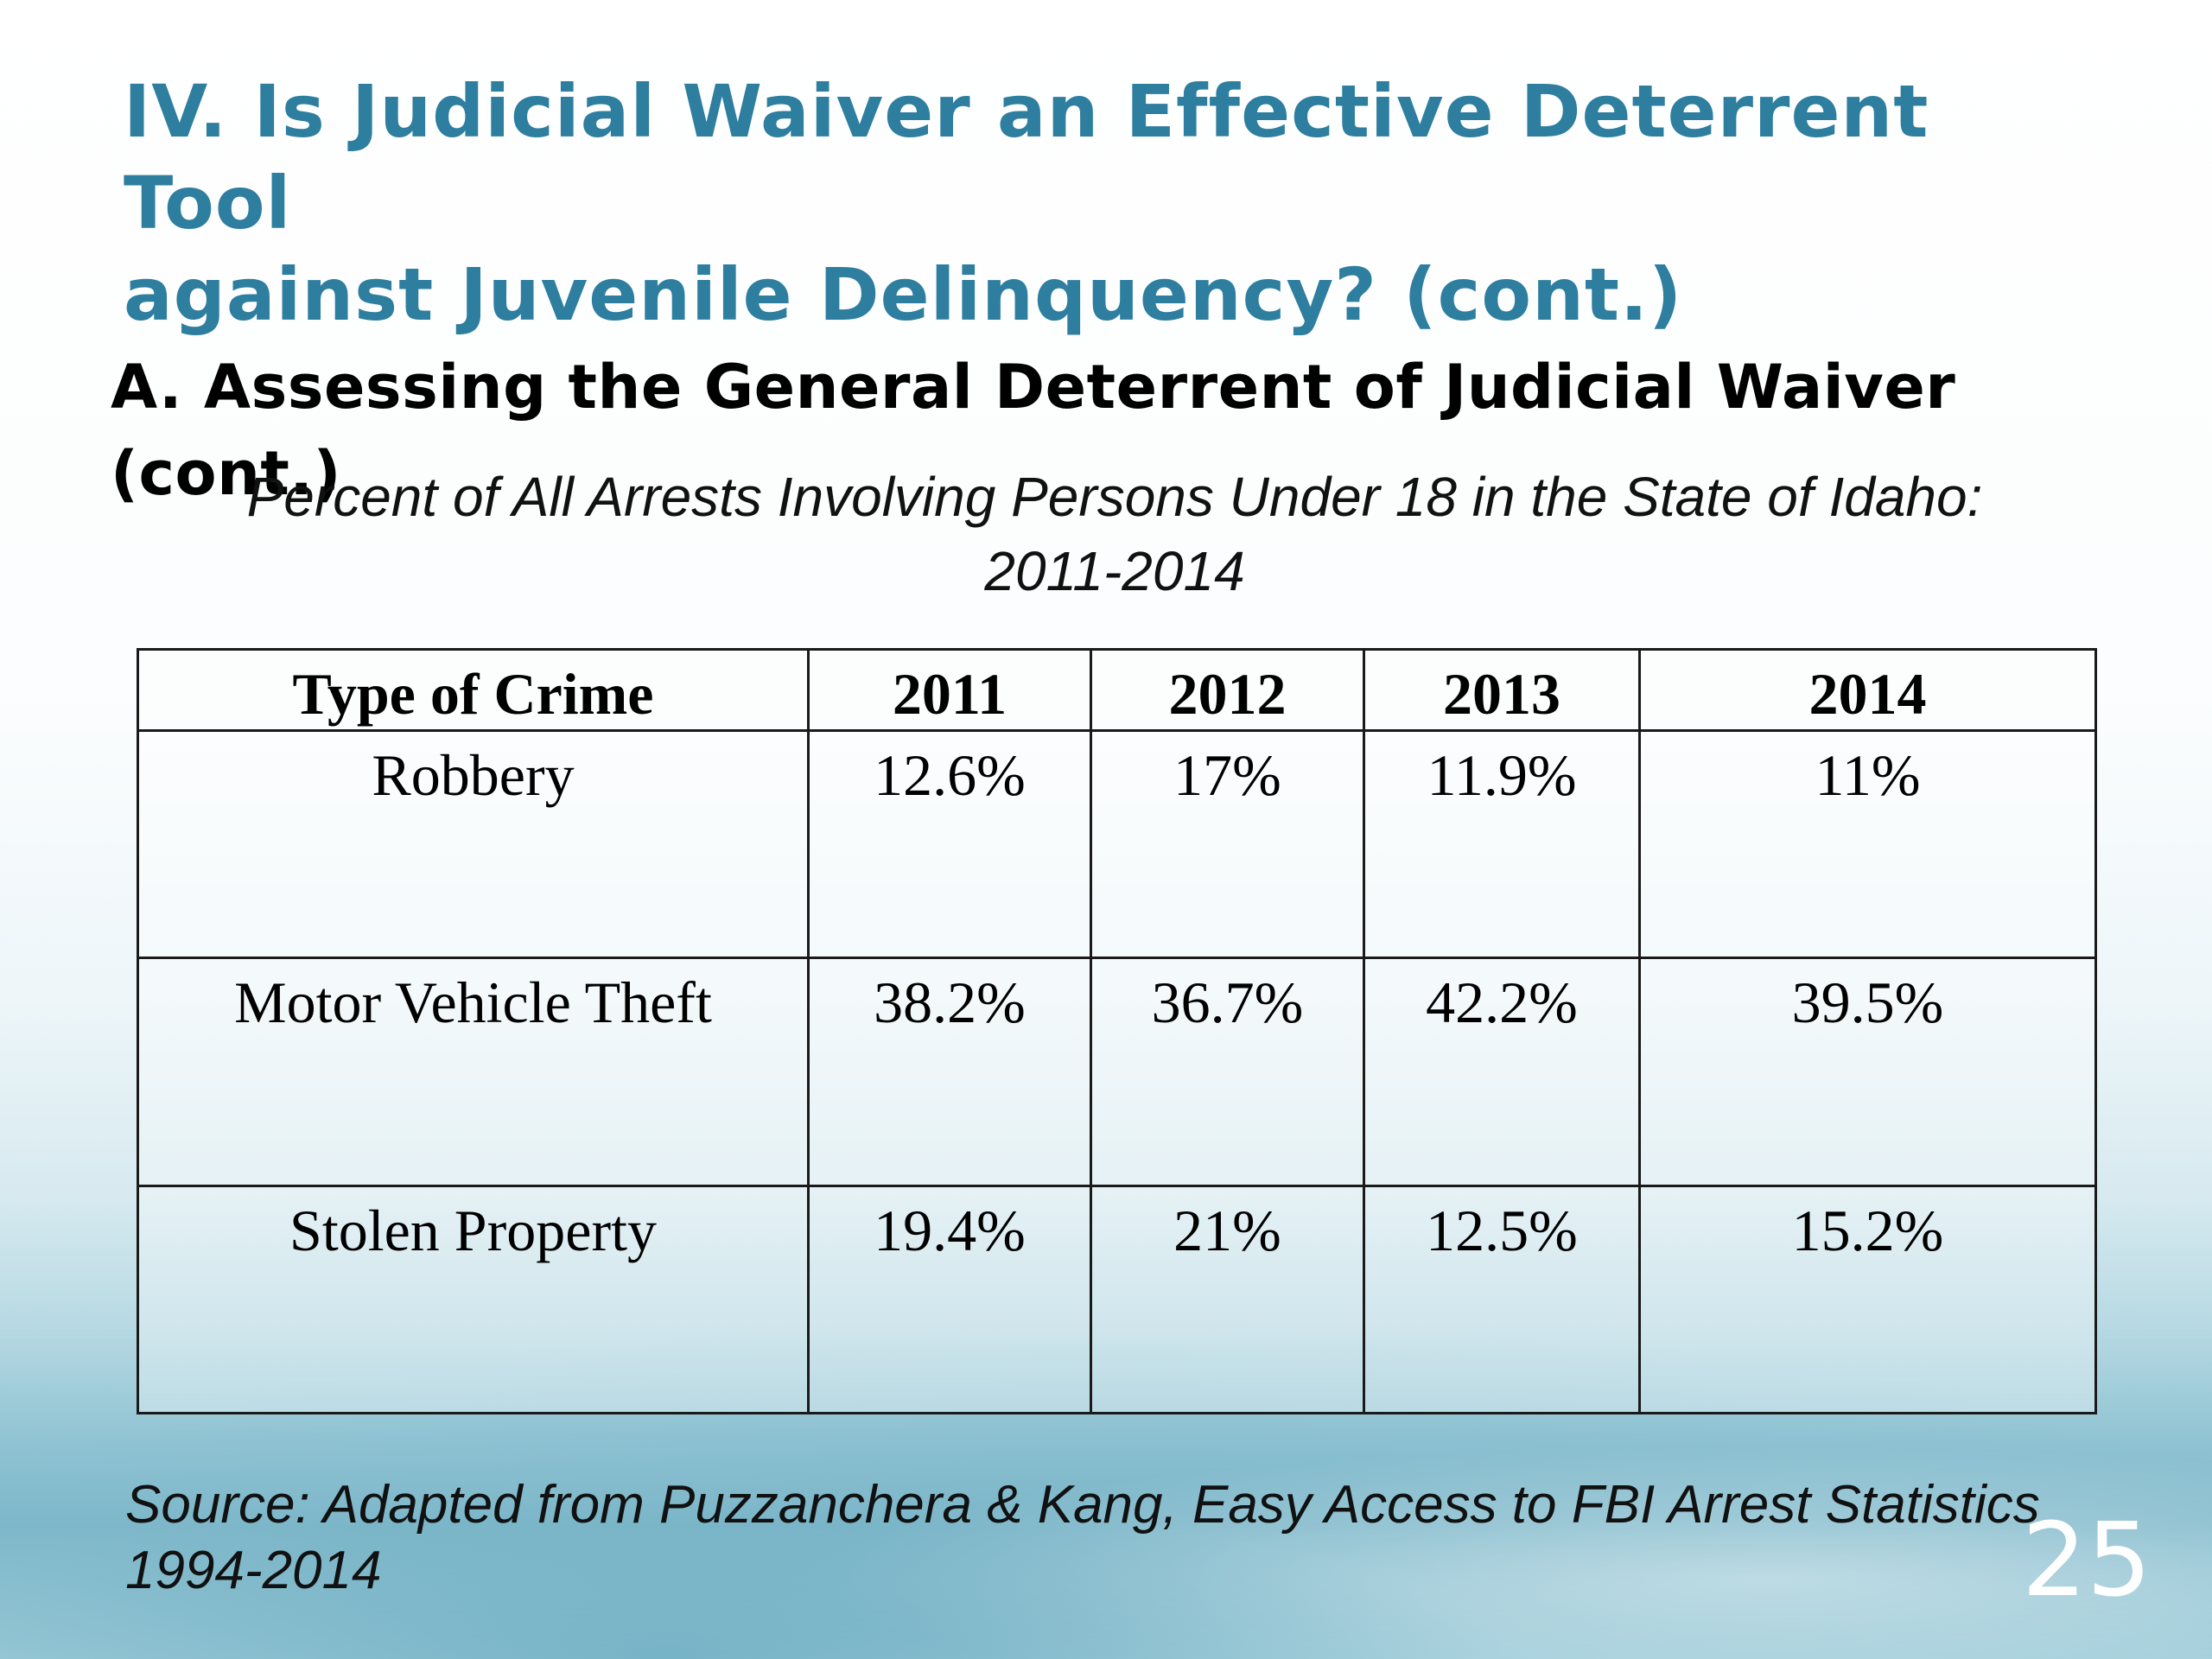 The image size is (2212, 1659). What do you see at coordinates (903, 294) in the screenshot?
I see `slide-title-line-2: against Juvenile Delinquency? (cont.)` at bounding box center [903, 294].